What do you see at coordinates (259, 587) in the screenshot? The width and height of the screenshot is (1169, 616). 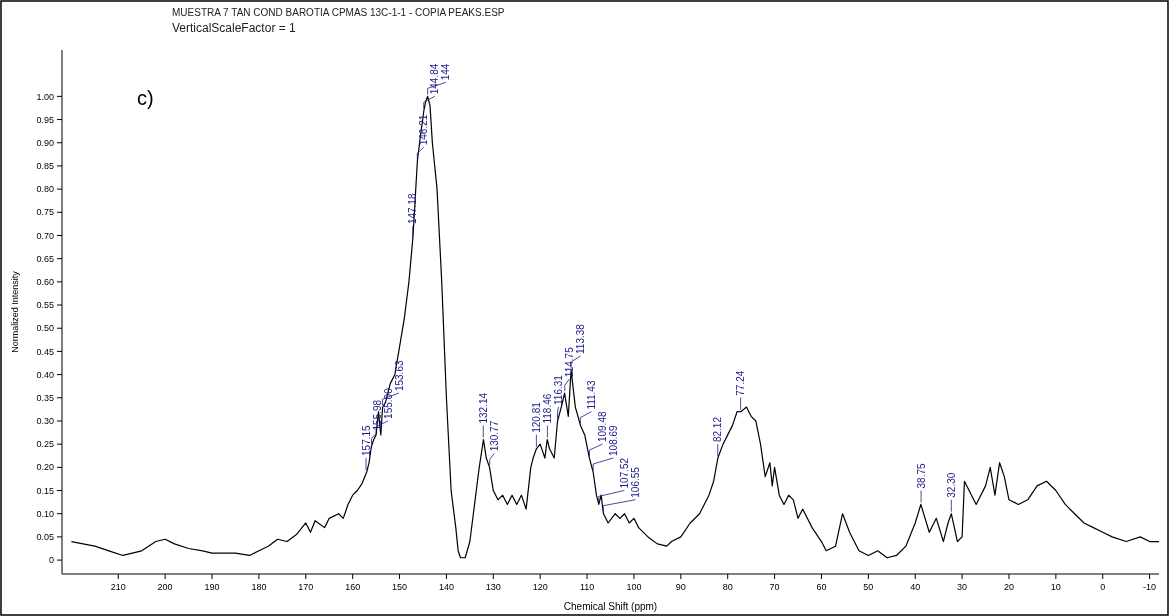 I see `x-tick-label: 180` at bounding box center [259, 587].